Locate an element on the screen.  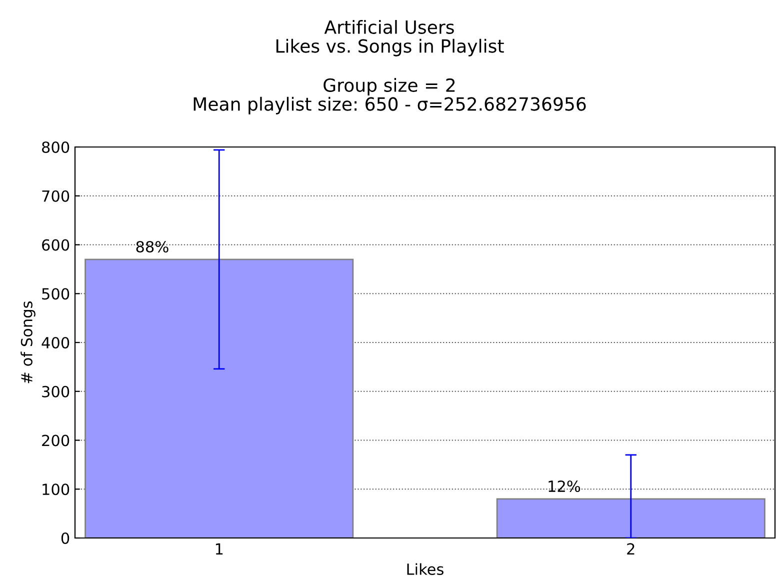
y-axis-title: # of Songs is located at coordinates (28, 342).